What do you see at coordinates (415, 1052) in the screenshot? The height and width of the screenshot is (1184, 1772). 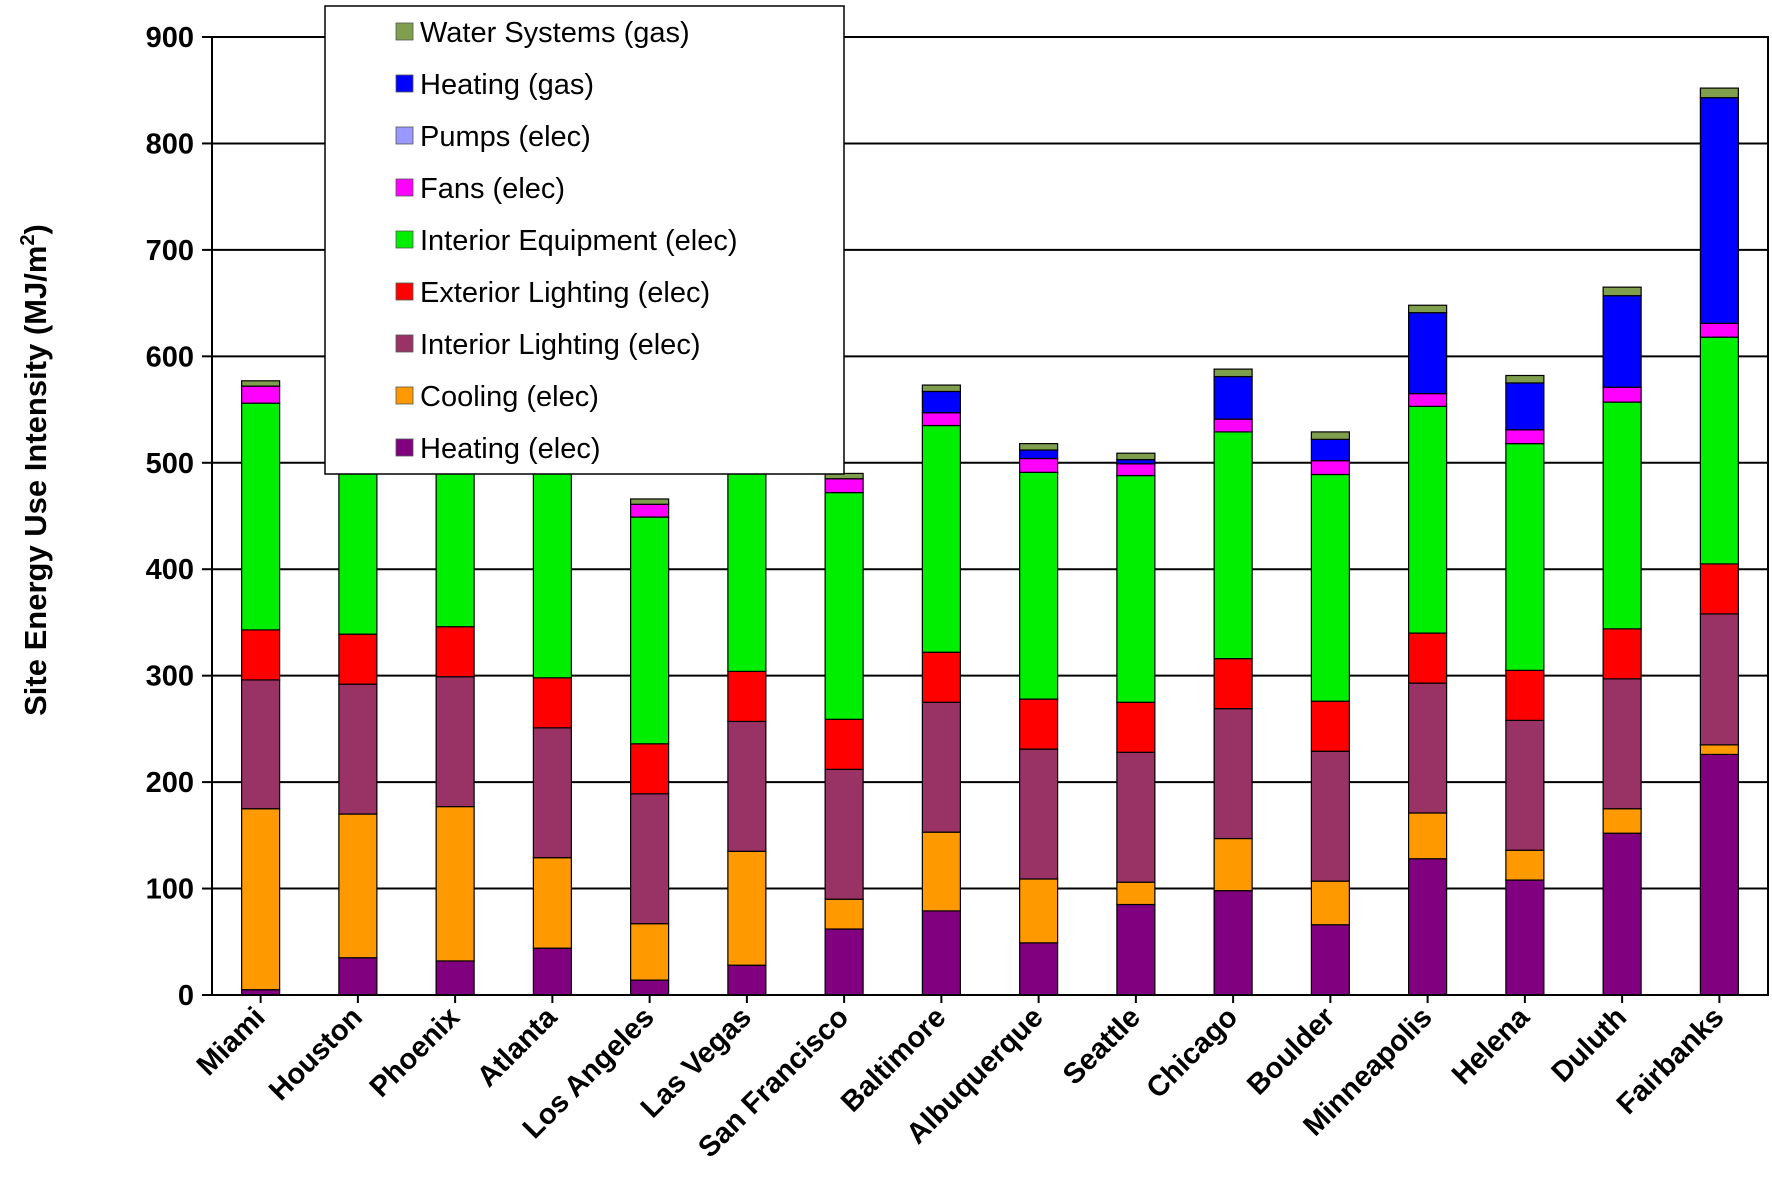 I see `x-tick-label: Phoenix` at bounding box center [415, 1052].